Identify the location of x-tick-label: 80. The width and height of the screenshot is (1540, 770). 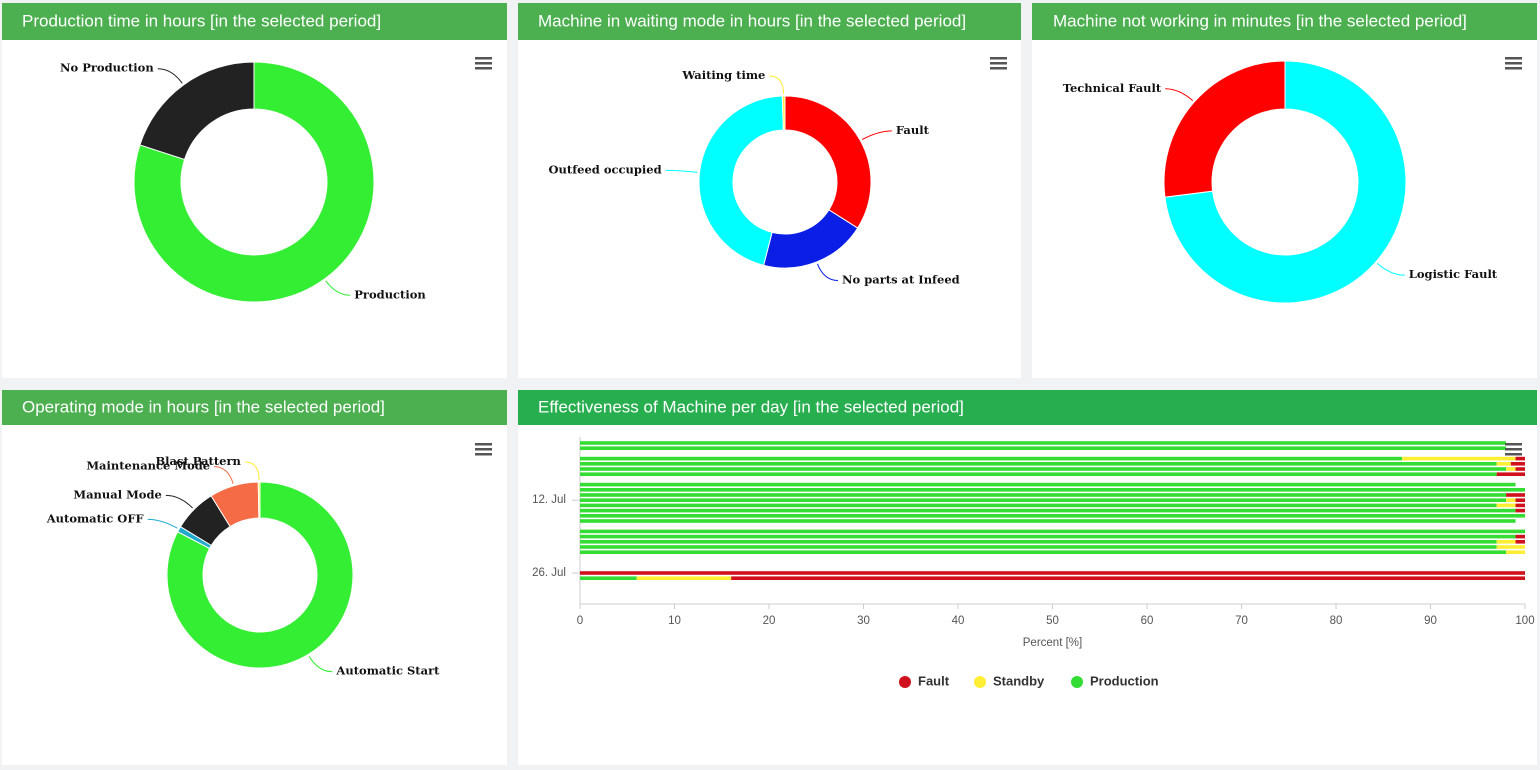
(1336, 621).